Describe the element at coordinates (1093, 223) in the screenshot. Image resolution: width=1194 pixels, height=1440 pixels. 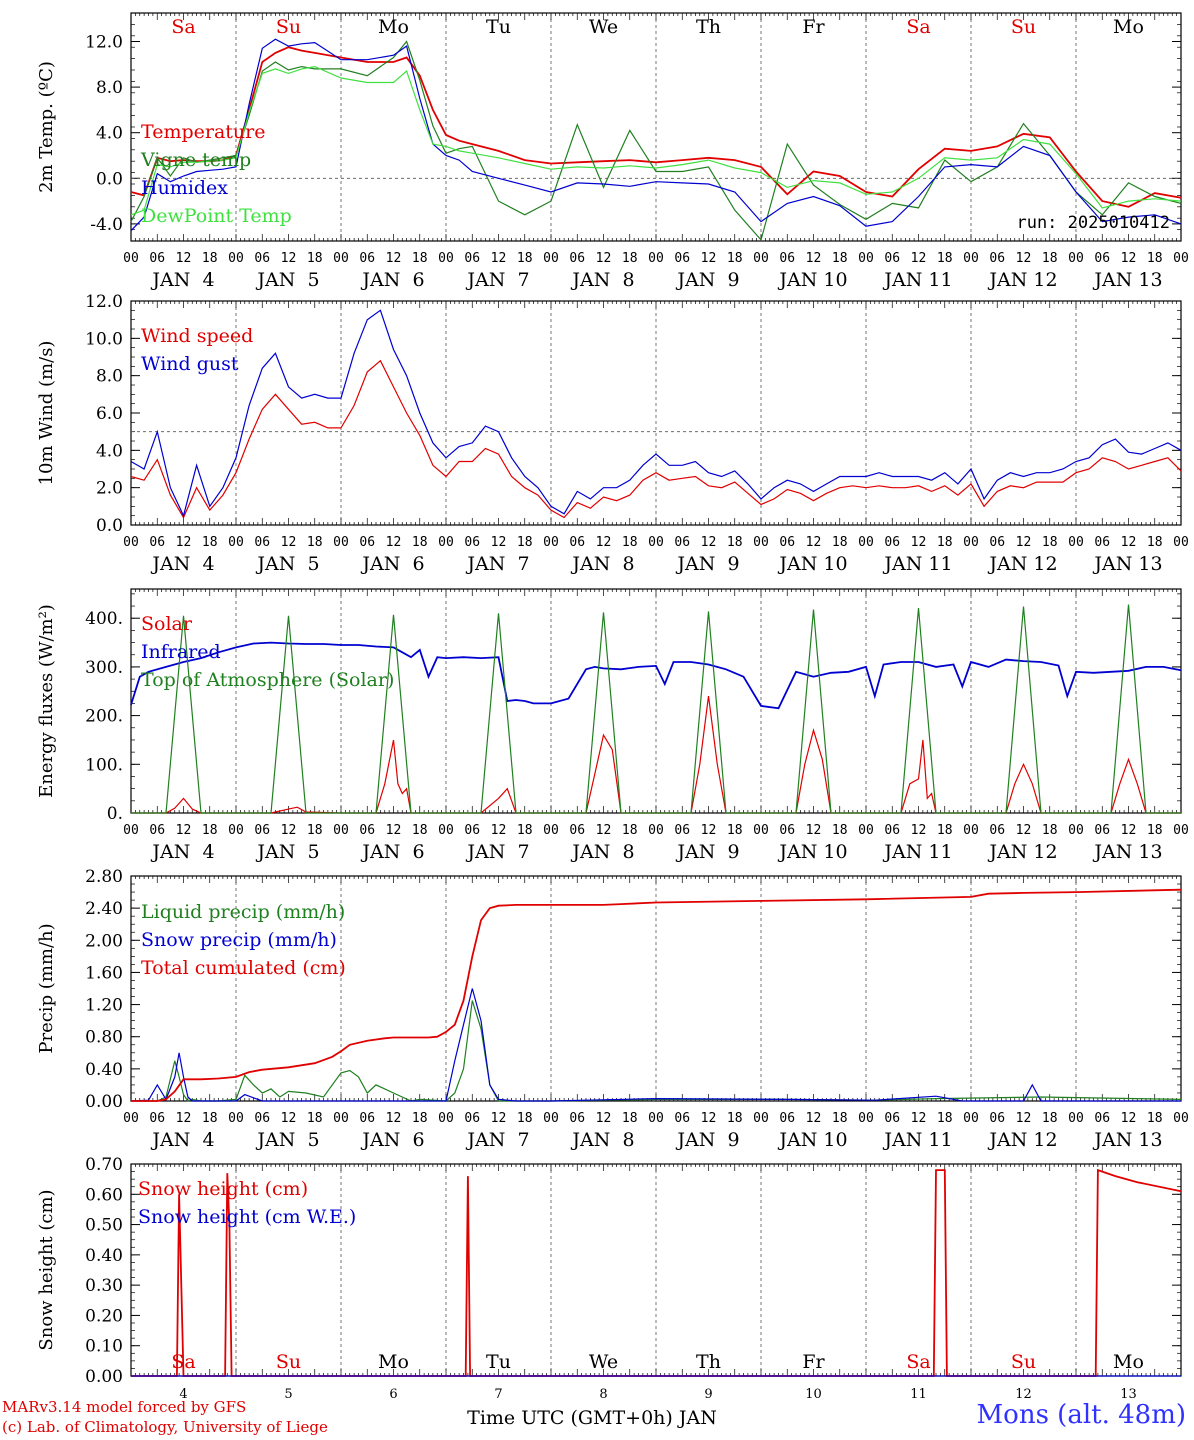
I see `run-label: run: 2025010412` at that location.